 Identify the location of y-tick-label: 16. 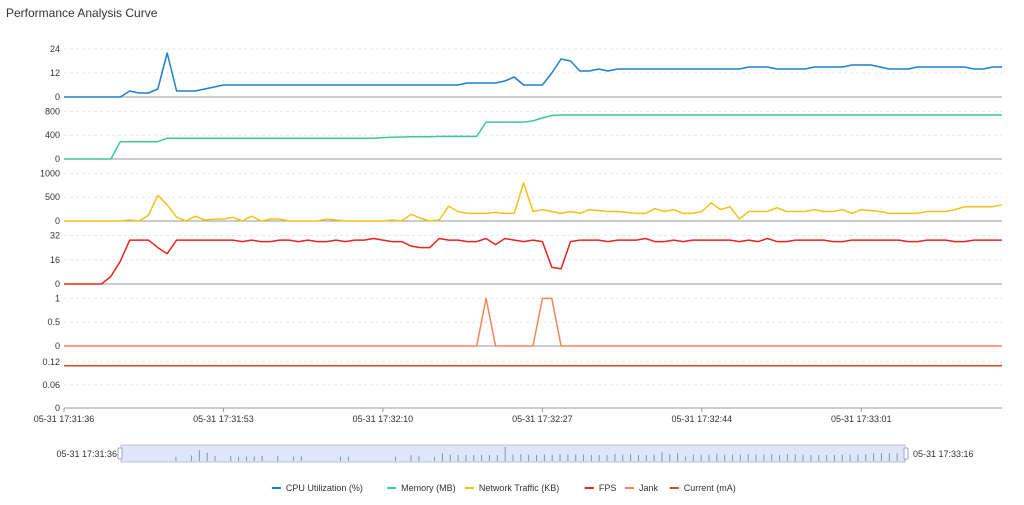
(55, 260).